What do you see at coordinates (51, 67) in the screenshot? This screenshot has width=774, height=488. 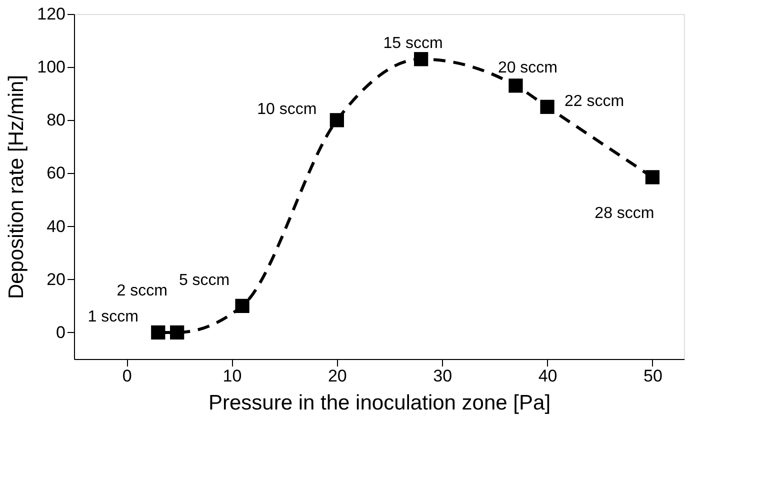 I see `y-tick-label: 100` at bounding box center [51, 67].